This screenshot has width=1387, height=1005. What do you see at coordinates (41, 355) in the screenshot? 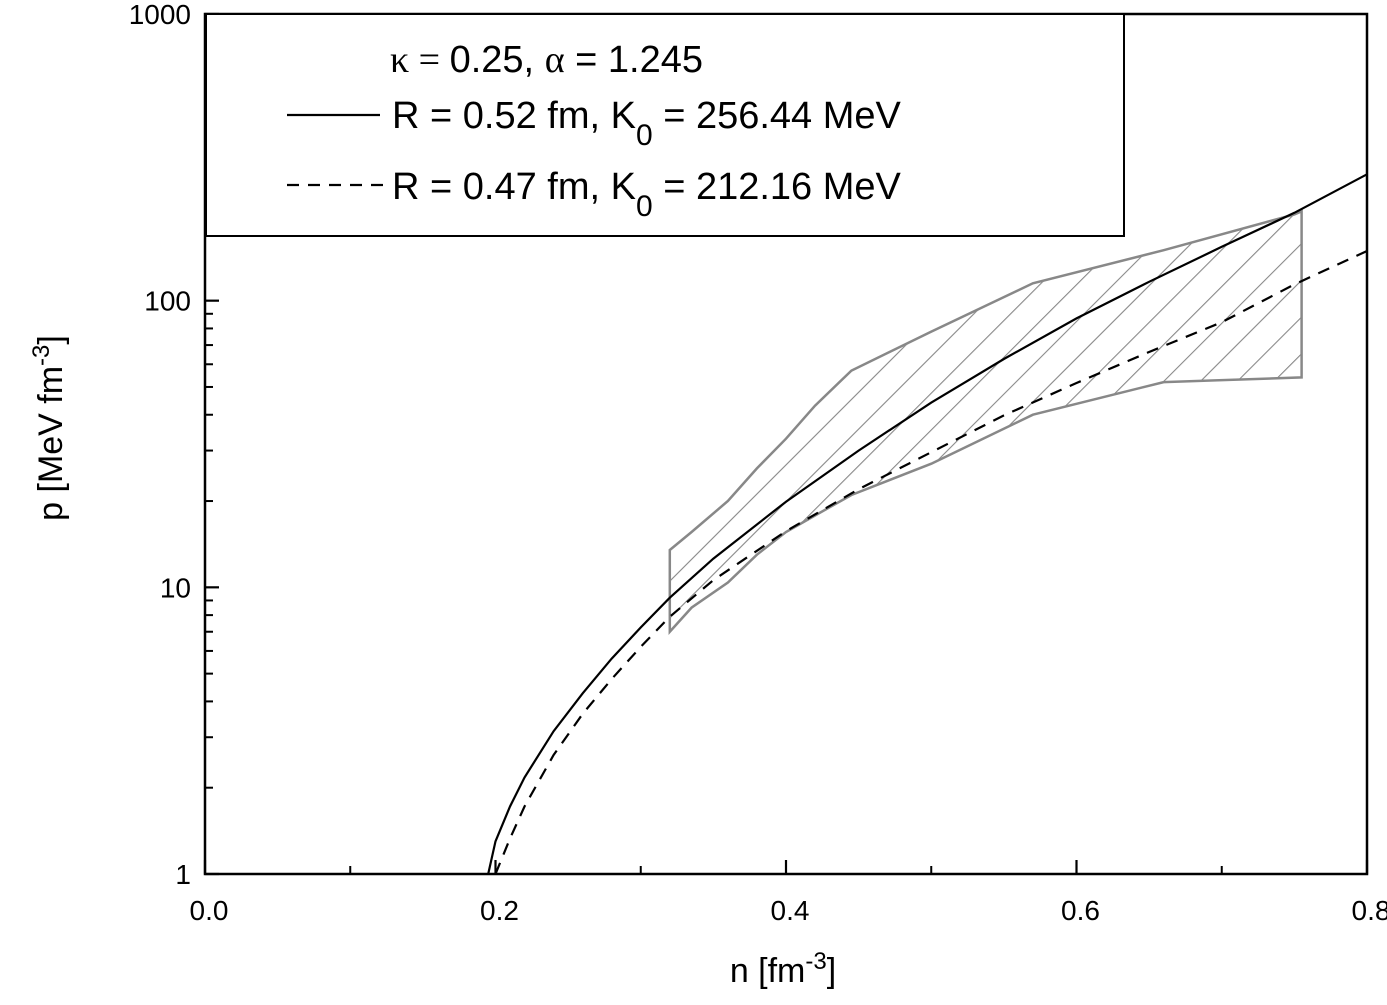
I see `y-axis-label-sup: -3` at bounding box center [41, 355].